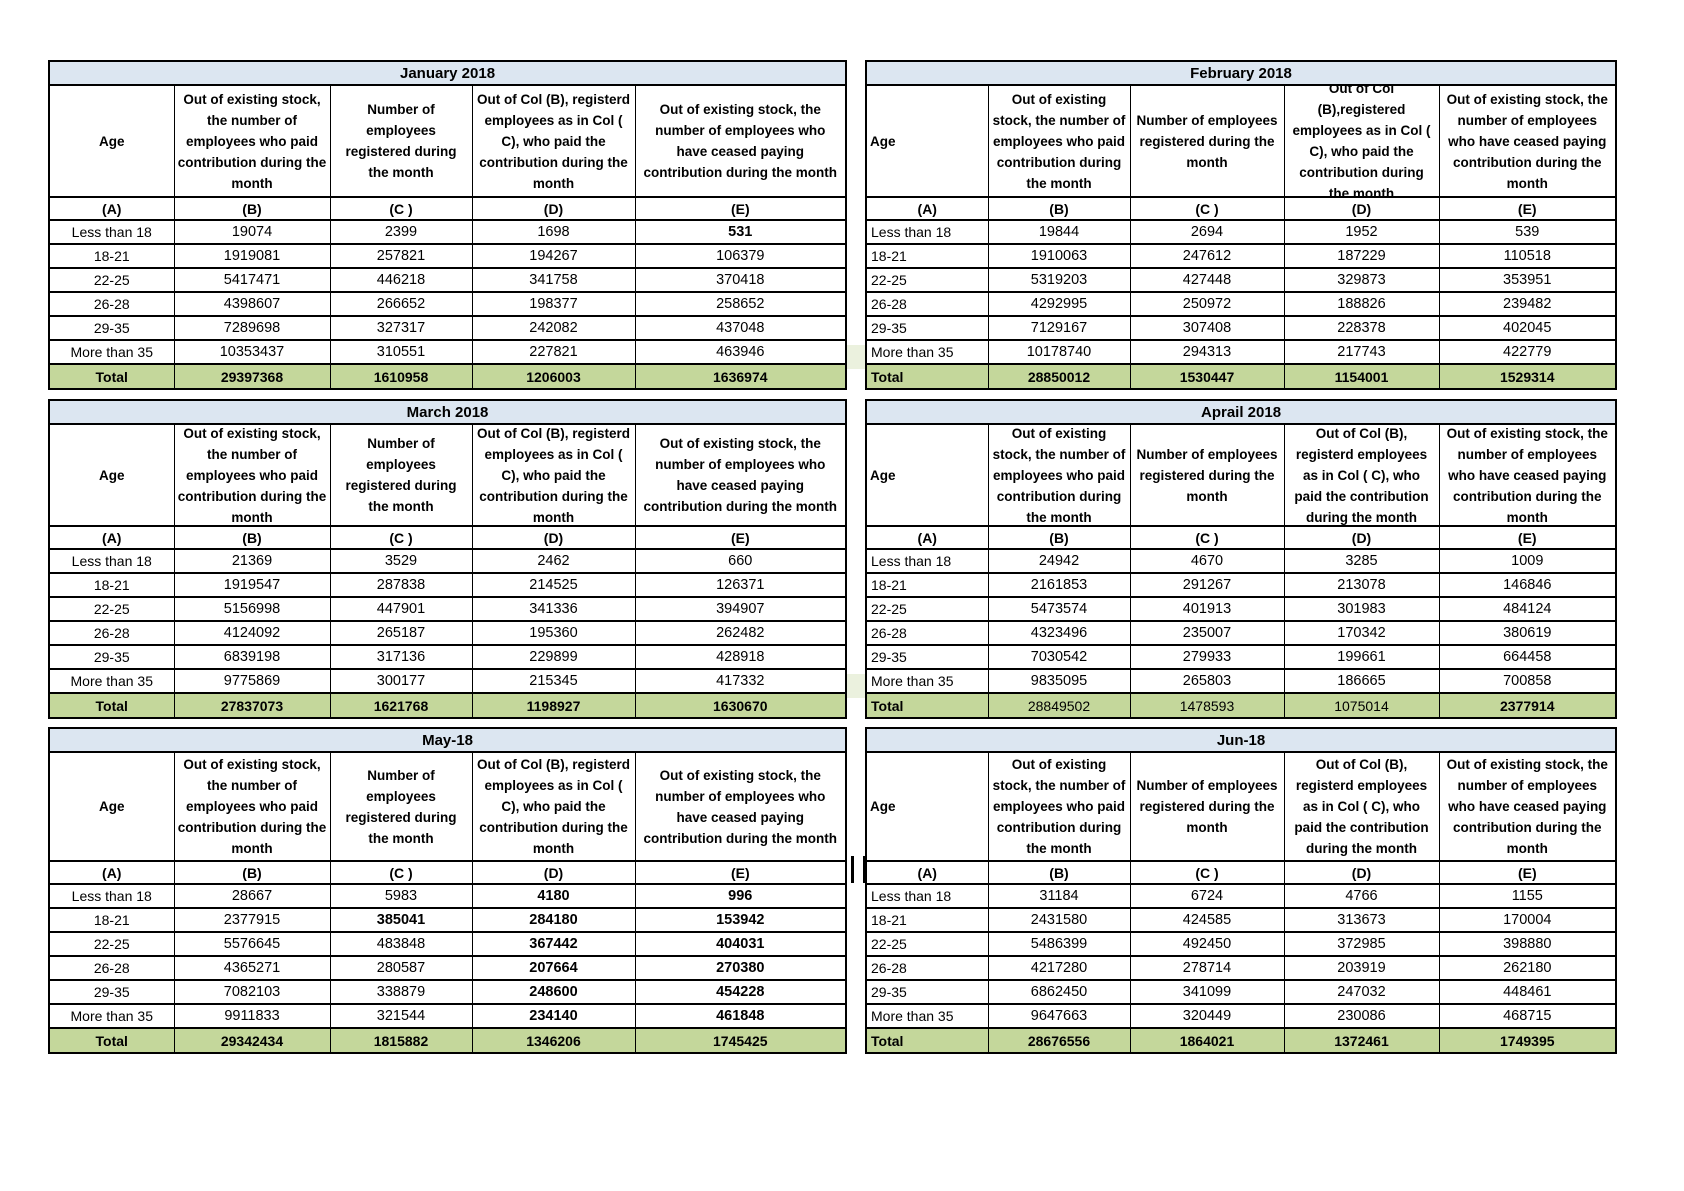  Describe the element at coordinates (1527, 681) in the screenshot. I see `value-cell: 700858` at that location.